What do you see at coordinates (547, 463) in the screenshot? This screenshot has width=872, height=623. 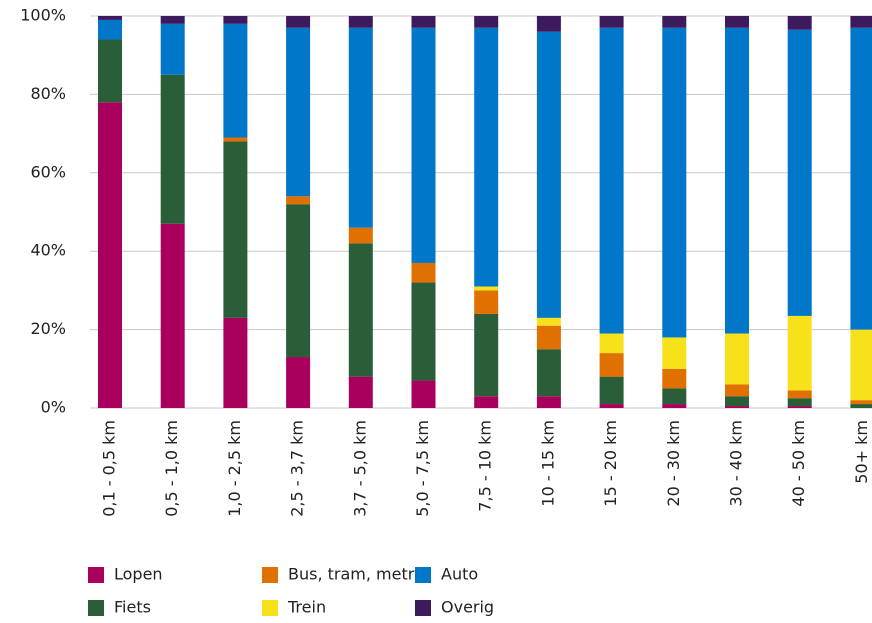 I see `x-tick-label: 10 - 15 km` at bounding box center [547, 463].